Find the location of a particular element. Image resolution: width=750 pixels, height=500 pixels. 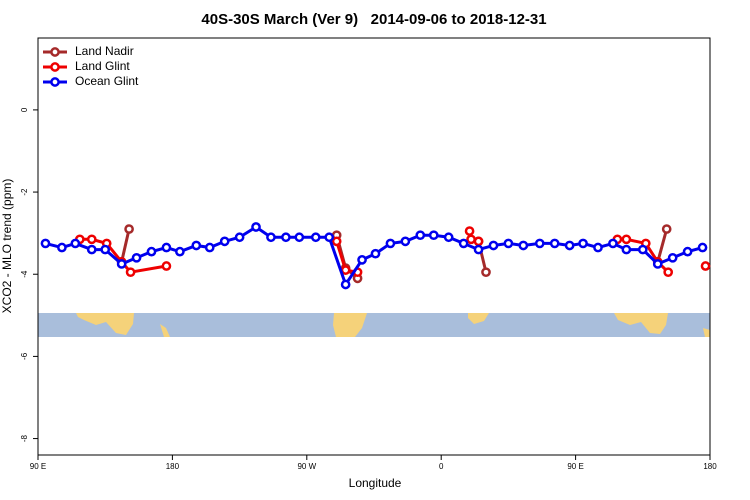

x-tick-label: 0 is located at coordinates (441, 466).